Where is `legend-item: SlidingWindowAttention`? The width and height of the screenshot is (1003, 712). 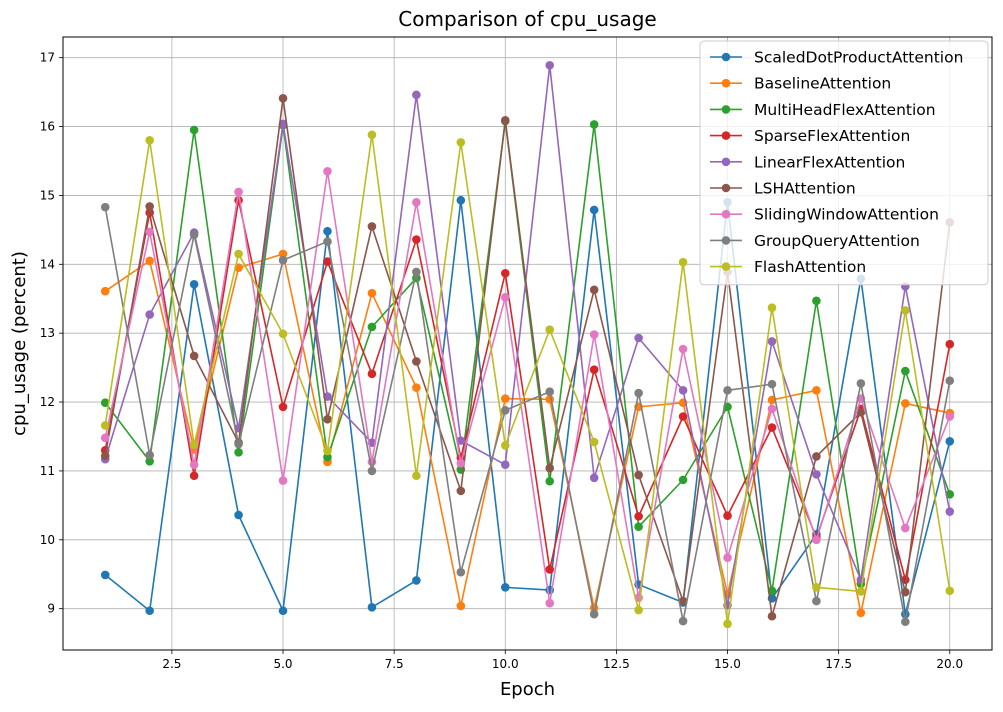
legend-item: SlidingWindowAttention is located at coordinates (824, 215).